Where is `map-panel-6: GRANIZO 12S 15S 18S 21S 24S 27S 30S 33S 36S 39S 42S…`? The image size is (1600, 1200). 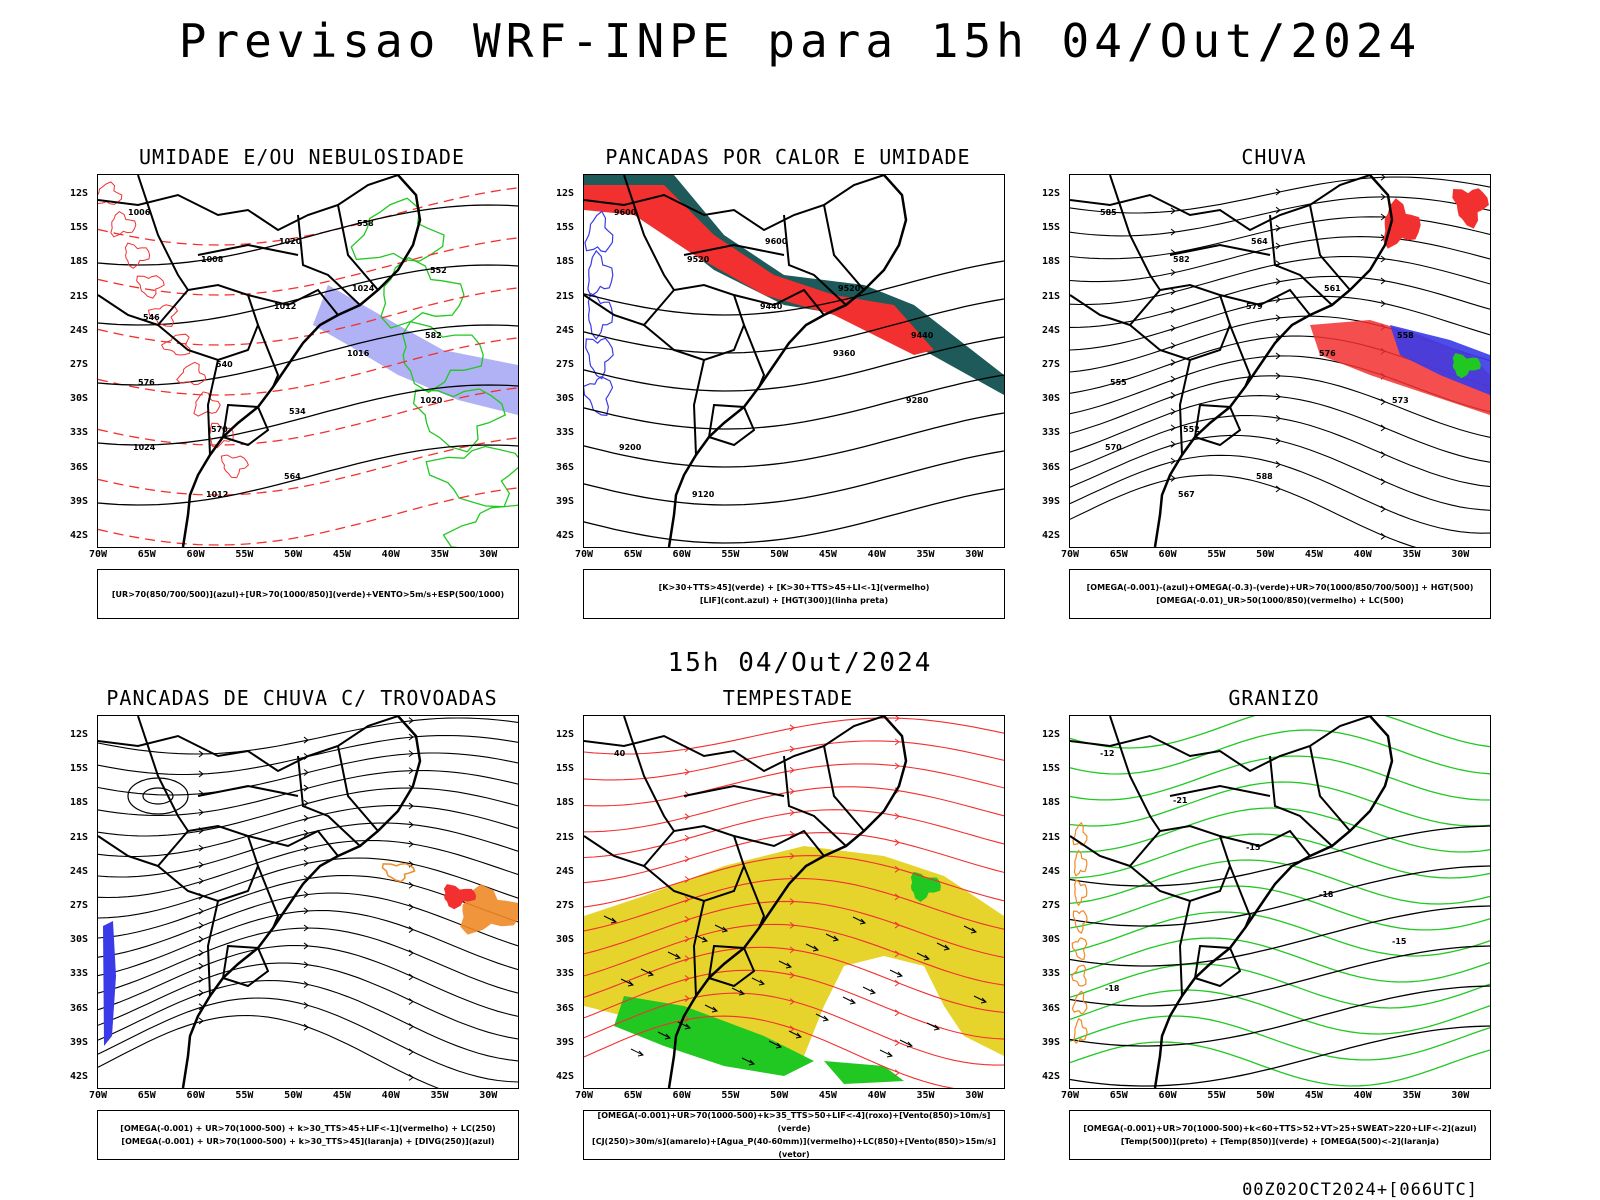
map-panel-6: GRANIZO 12S 15S 18S 21S 24S 27S 30S 33S 36S 39S 42S… is located at coordinates (1274, 936).